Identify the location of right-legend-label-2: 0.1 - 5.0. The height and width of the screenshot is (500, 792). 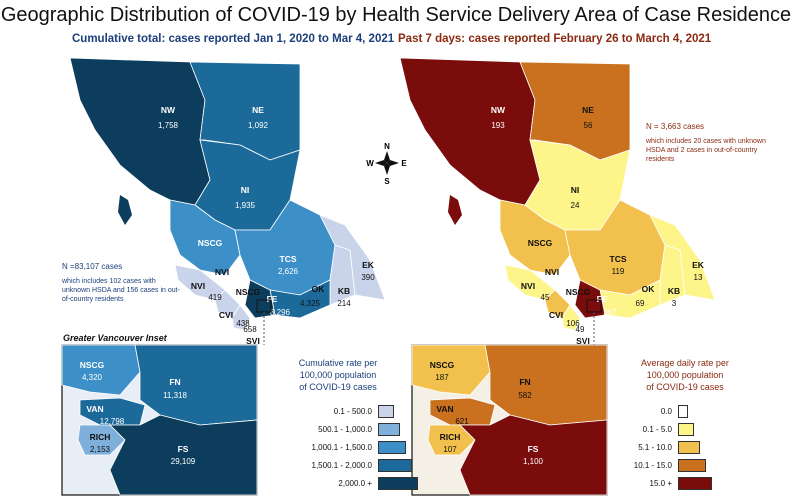
(657, 429).